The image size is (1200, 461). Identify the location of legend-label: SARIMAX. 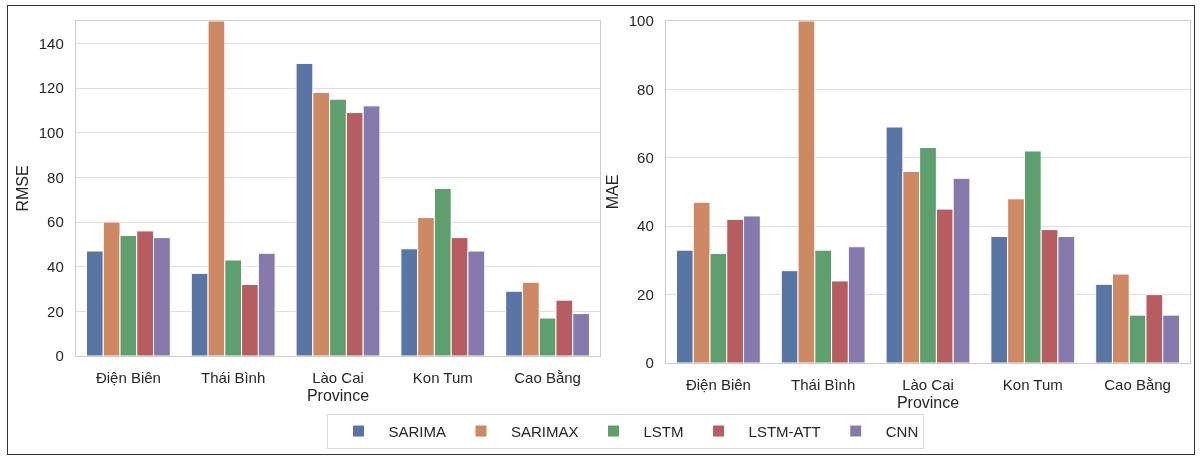
(545, 431).